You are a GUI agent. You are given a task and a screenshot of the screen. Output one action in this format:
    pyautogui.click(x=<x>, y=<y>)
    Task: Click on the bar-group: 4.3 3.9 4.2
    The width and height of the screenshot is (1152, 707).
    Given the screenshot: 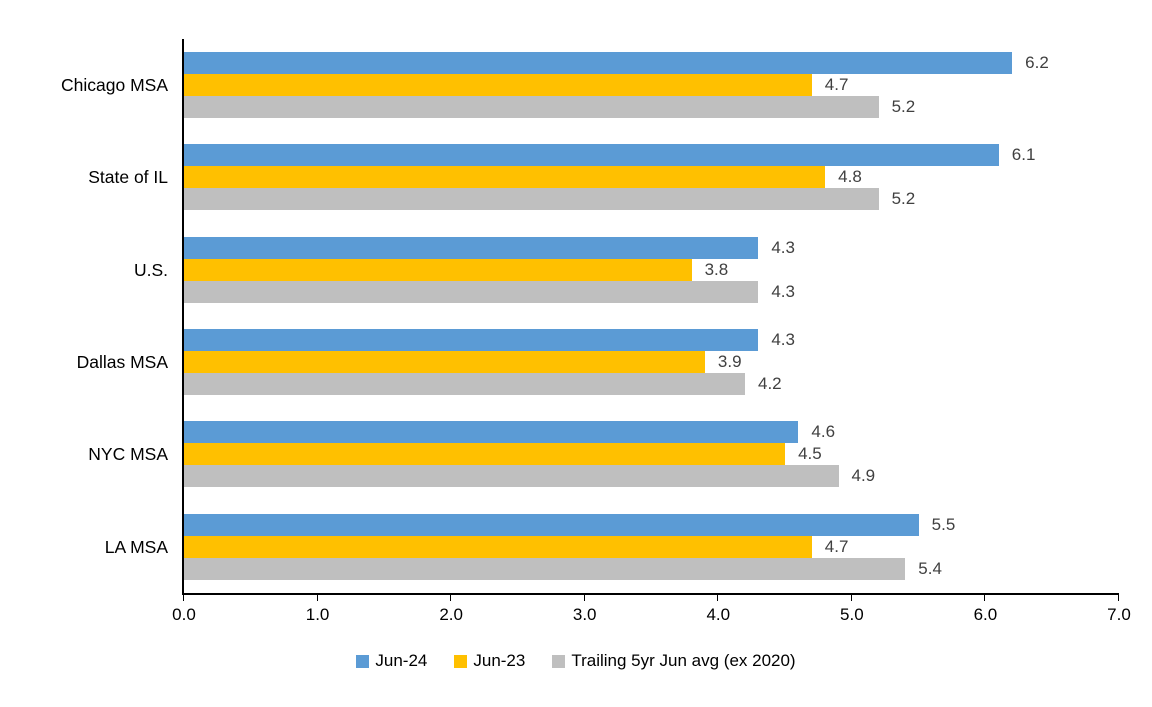 What is the action you would take?
    pyautogui.click(x=651, y=362)
    